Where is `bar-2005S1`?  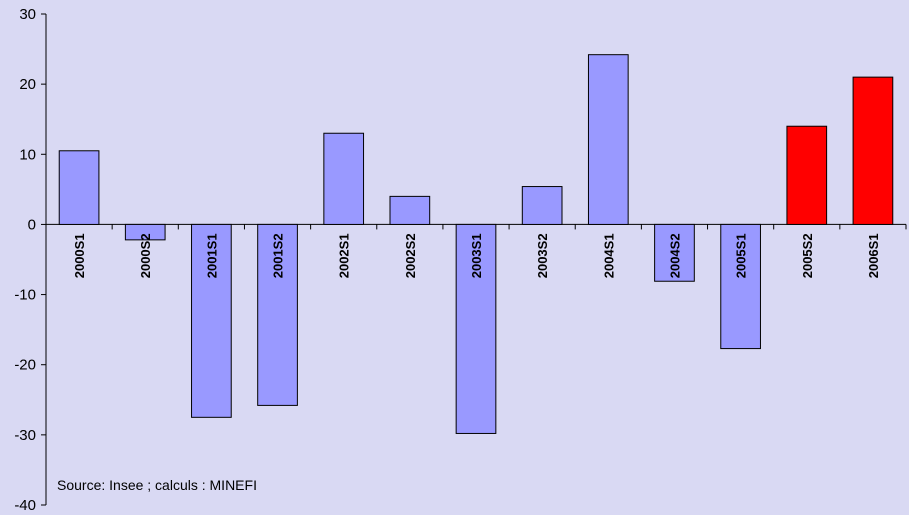 bar-2005S1 is located at coordinates (740, 286).